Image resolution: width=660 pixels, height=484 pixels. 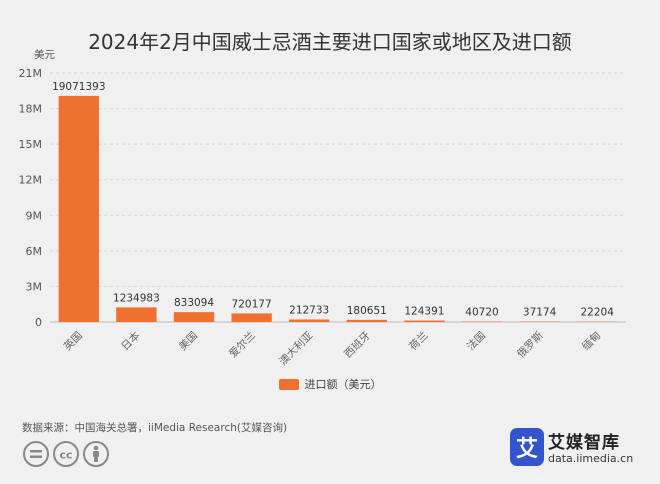 I want to click on source-note: 数据来源：中国海关总署，iiMedia Research(艾媒咨询), so click(x=155, y=428).